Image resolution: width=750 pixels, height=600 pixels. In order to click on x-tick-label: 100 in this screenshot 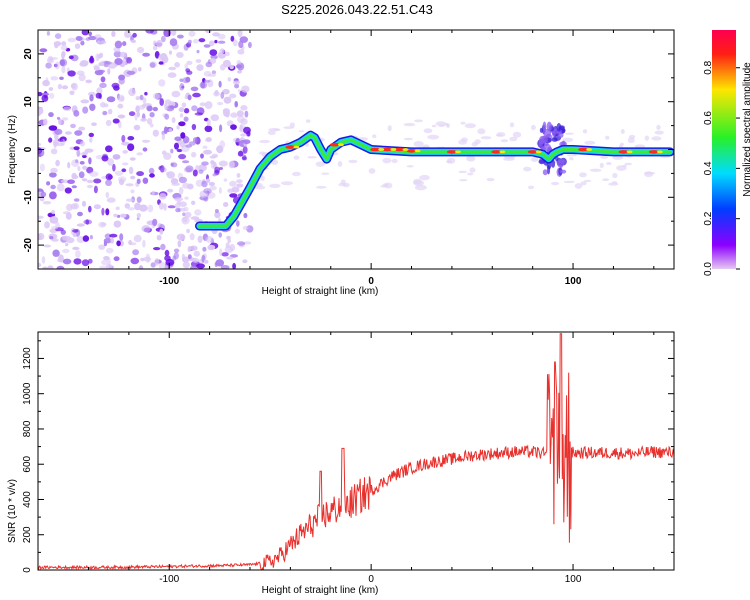, I will do `click(573, 579)`.